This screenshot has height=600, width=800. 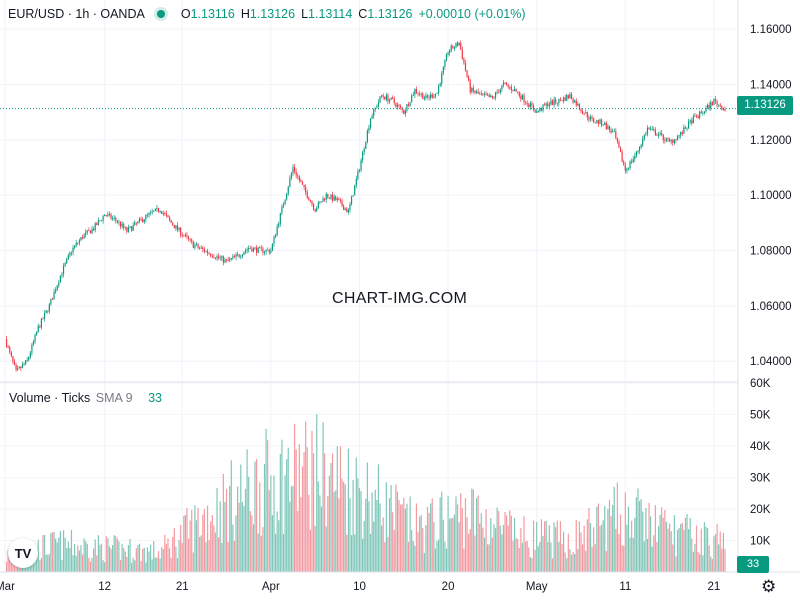 I want to click on volume-legend: Volume · Ticks SMA 9 33, so click(x=85, y=398).